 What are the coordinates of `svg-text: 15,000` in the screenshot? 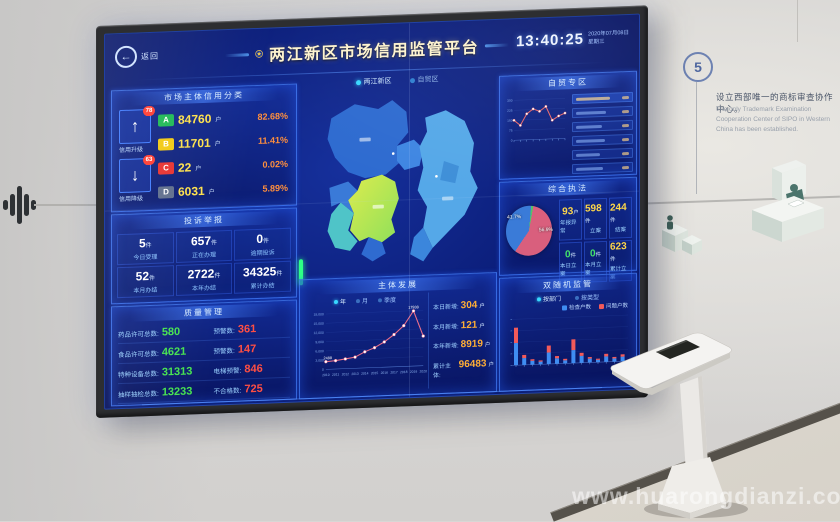 It's located at (318, 324).